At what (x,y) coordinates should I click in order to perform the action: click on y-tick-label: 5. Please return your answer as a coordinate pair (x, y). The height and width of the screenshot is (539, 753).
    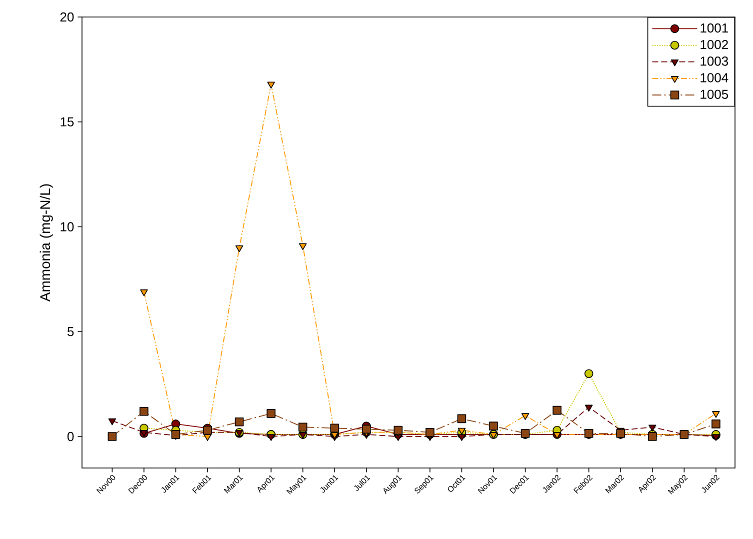
    Looking at the image, I should click on (70, 331).